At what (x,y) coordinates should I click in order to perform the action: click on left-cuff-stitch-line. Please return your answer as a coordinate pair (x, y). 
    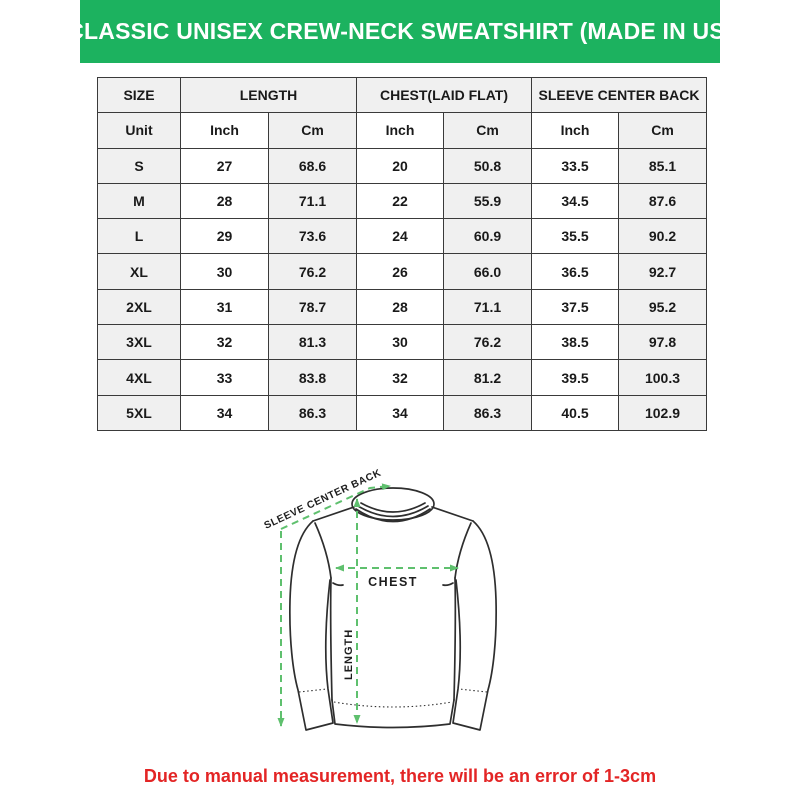
    Looking at the image, I should click on (313, 690).